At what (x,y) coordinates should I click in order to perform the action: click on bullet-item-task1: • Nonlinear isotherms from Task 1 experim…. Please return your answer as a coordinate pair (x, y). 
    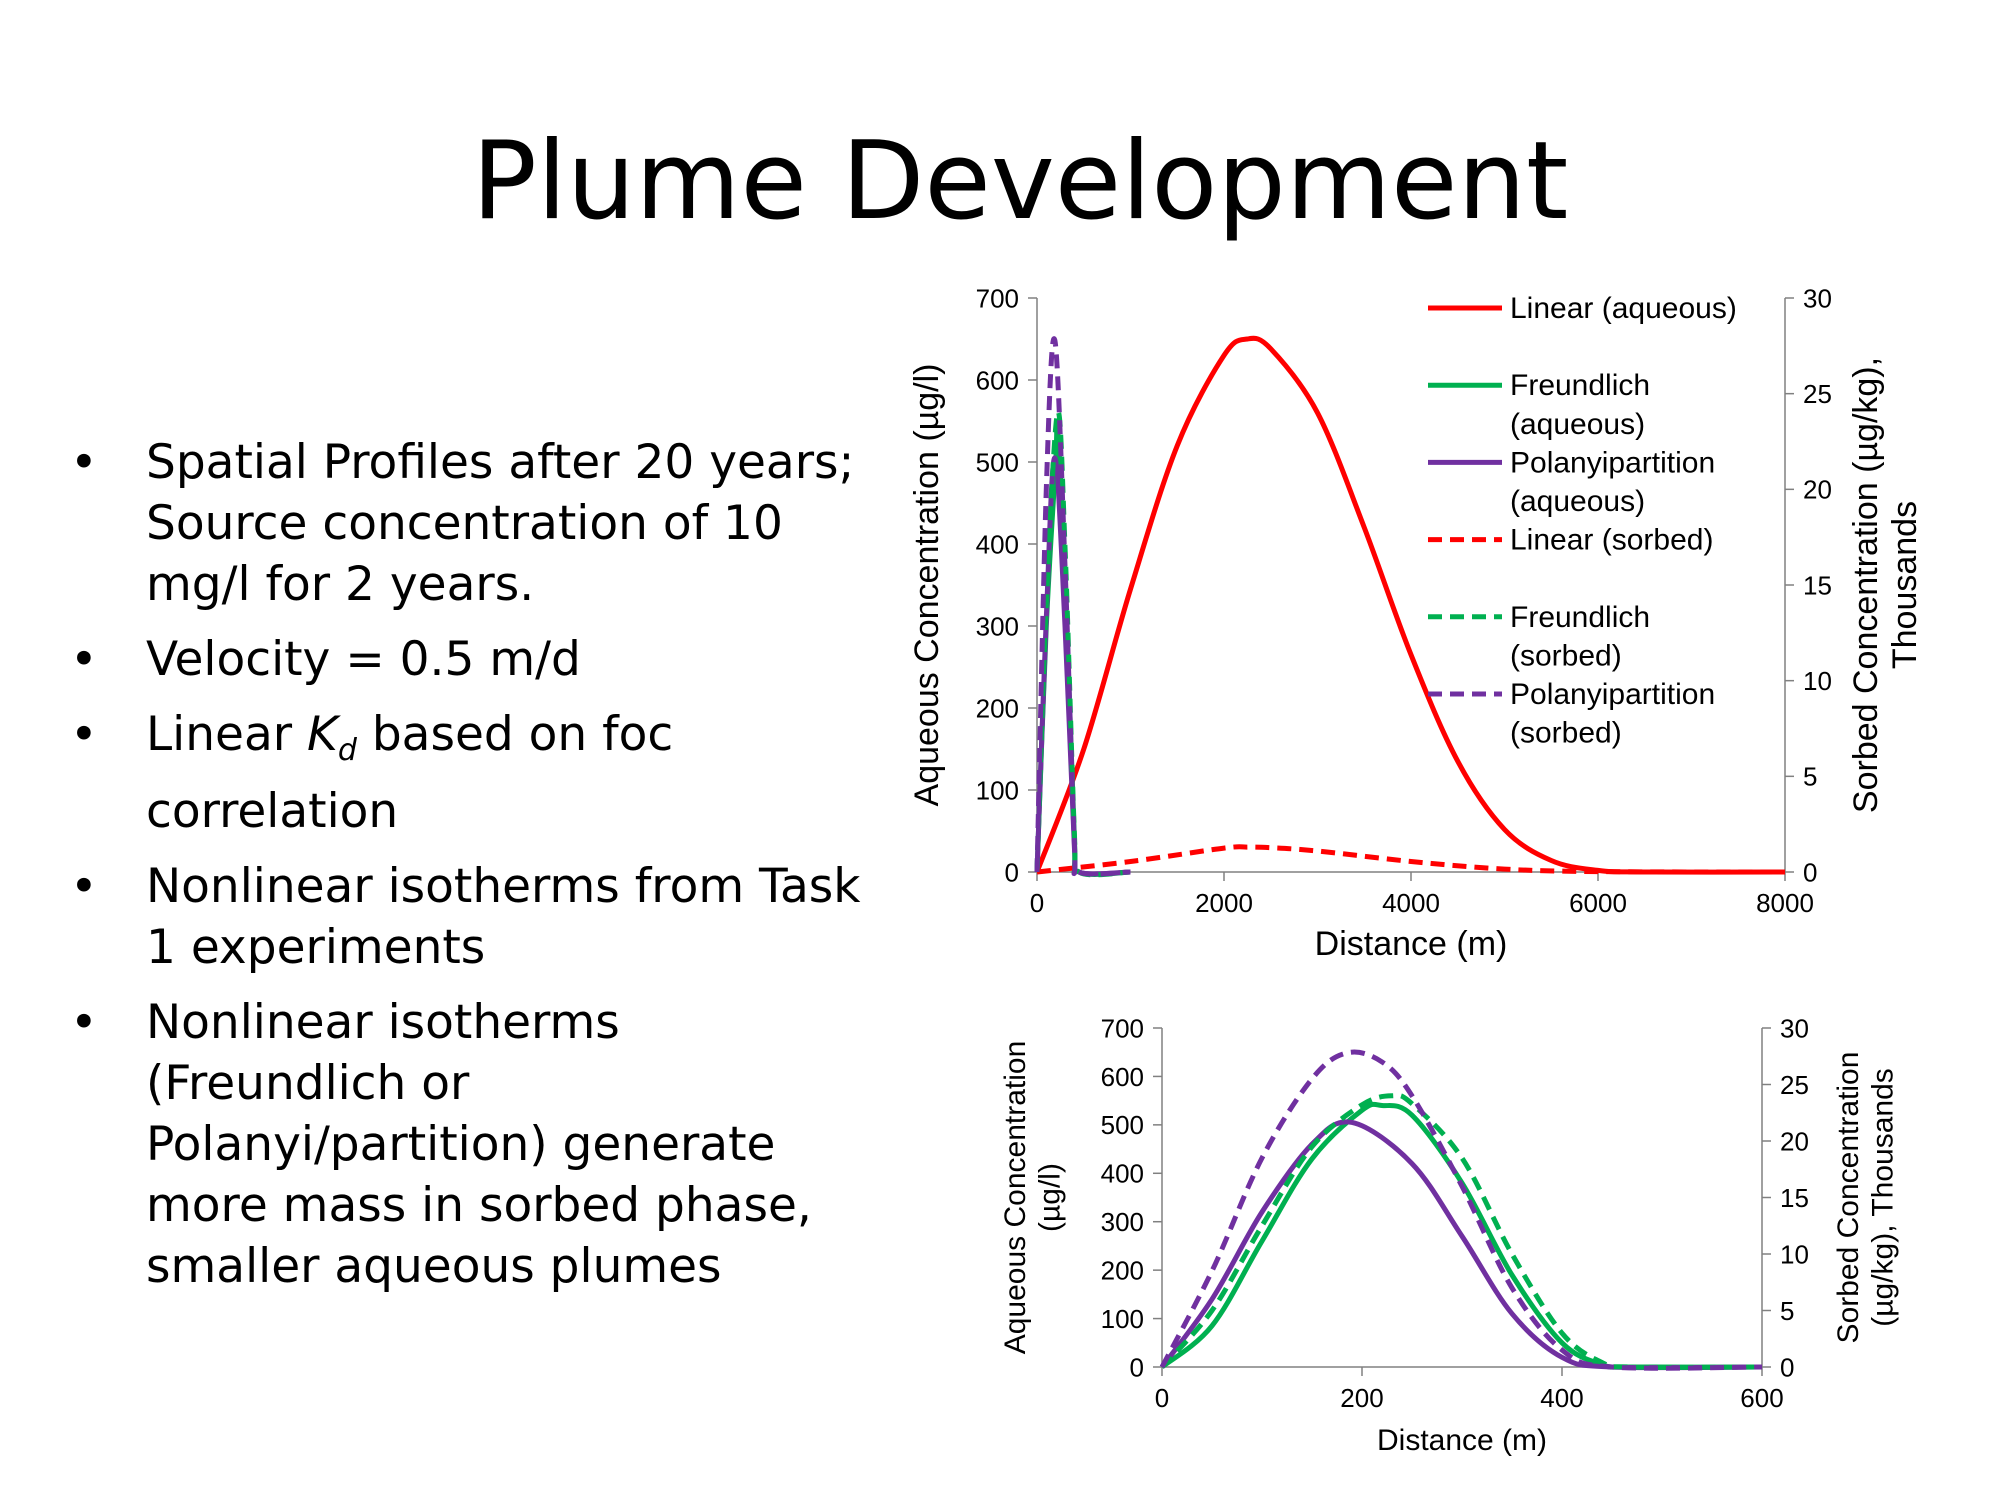
    Looking at the image, I should click on (470, 917).